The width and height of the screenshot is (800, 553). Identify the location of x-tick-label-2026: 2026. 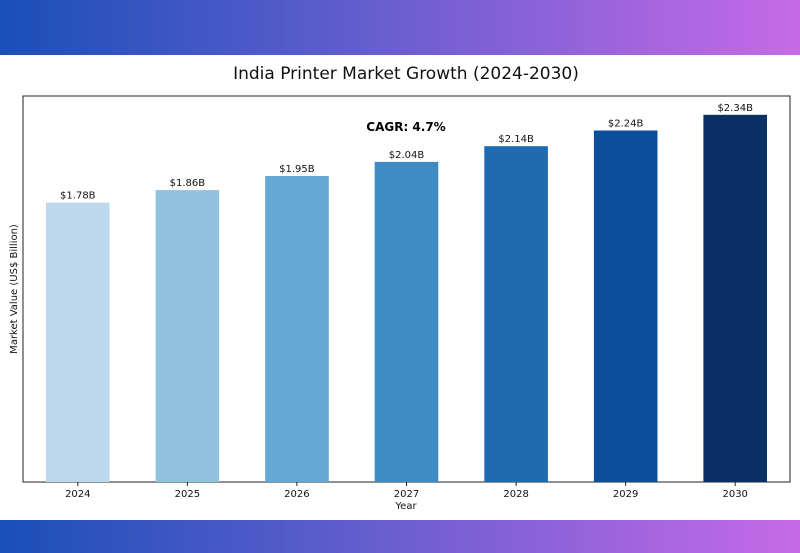
(296, 494).